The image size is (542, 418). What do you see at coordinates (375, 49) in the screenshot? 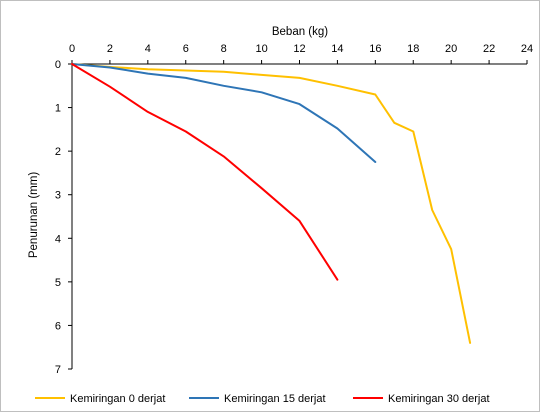
I see `x-tick-label: 16` at bounding box center [375, 49].